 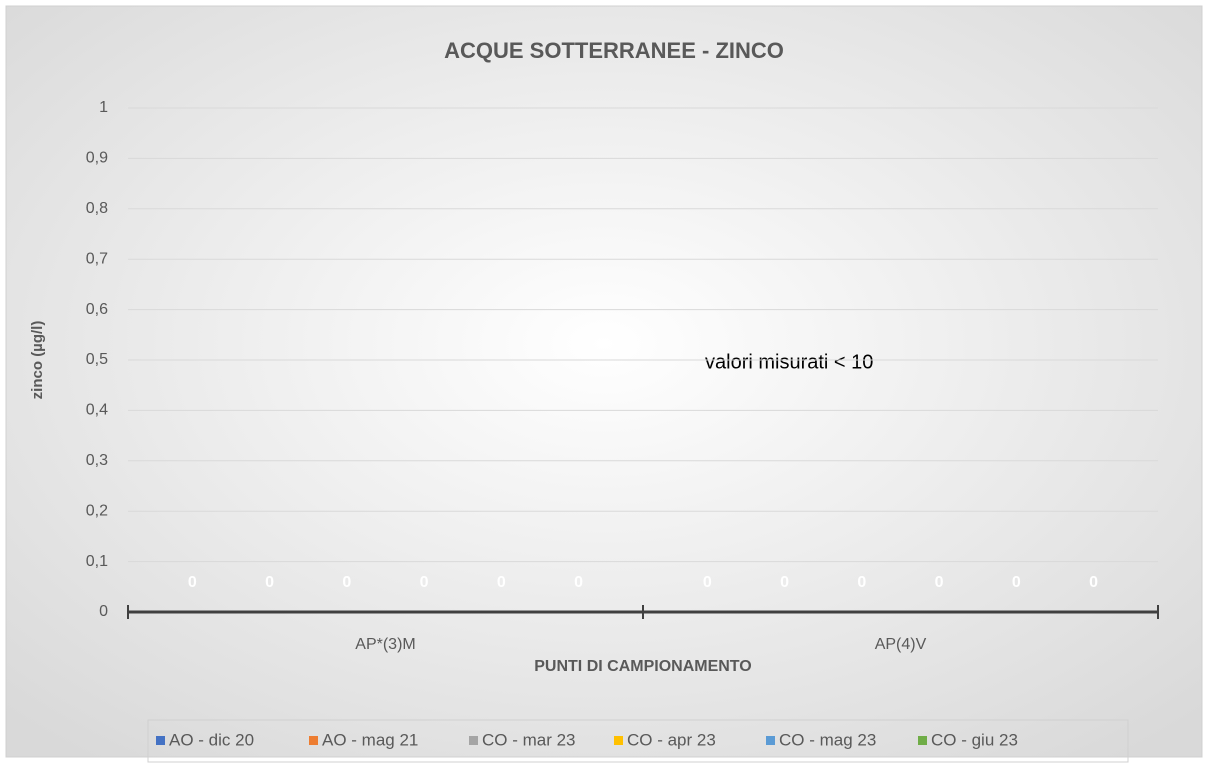 What do you see at coordinates (97, 410) in the screenshot?
I see `y-tick-label: 0,4` at bounding box center [97, 410].